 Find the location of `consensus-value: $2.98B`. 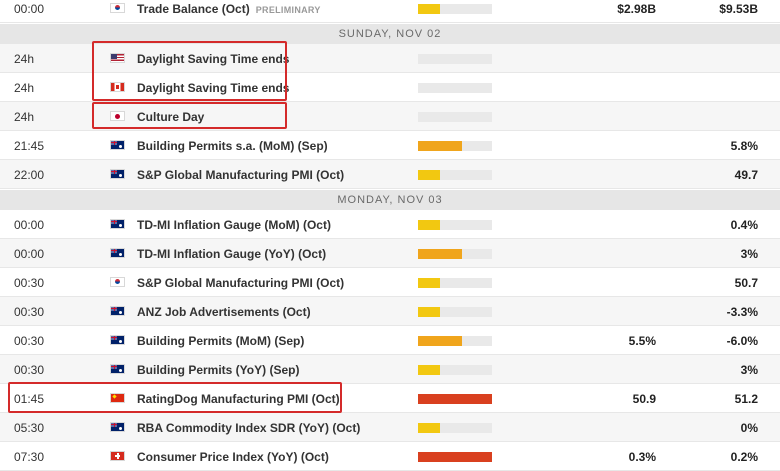

consensus-value: $2.98B is located at coordinates (636, 8).